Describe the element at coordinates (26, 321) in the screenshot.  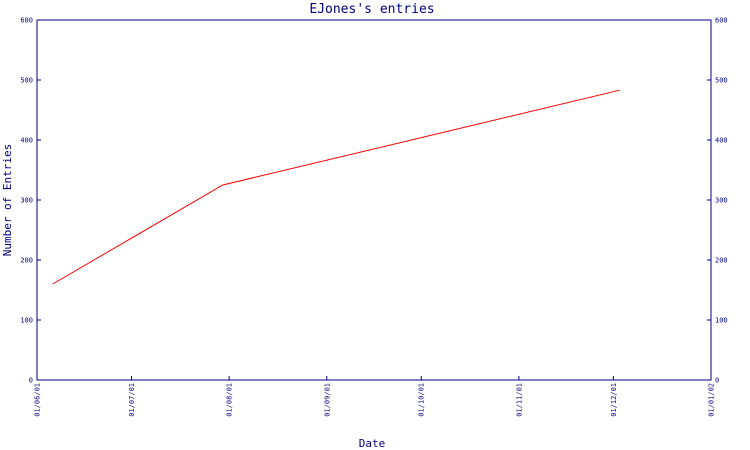
I see `y-tick-label-left: 100` at that location.